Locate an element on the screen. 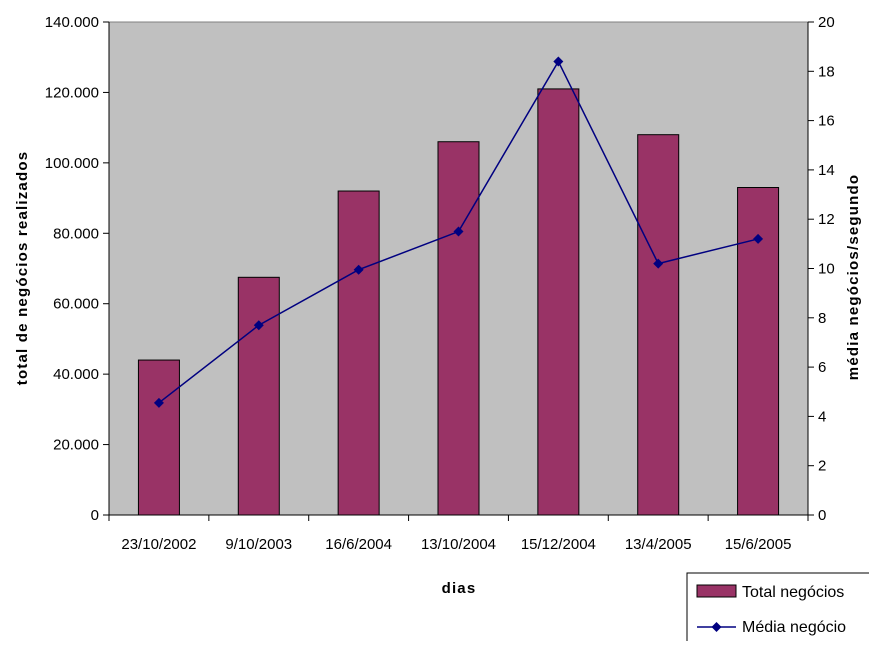 This screenshot has height=646, width=869. y-left-tick-label: 120.000 is located at coordinates (72, 92).